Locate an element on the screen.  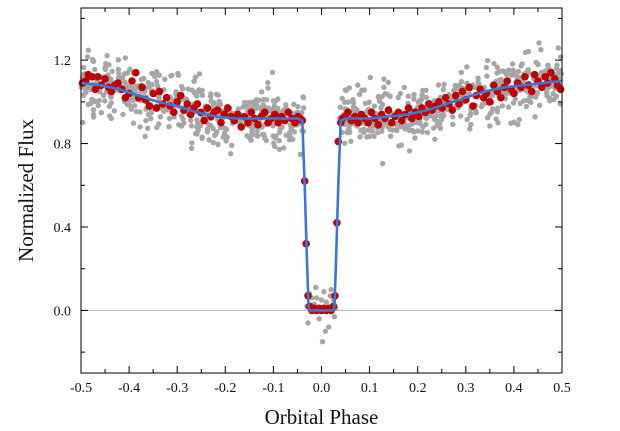
y-tick-label: 1.2 is located at coordinates (63, 61).